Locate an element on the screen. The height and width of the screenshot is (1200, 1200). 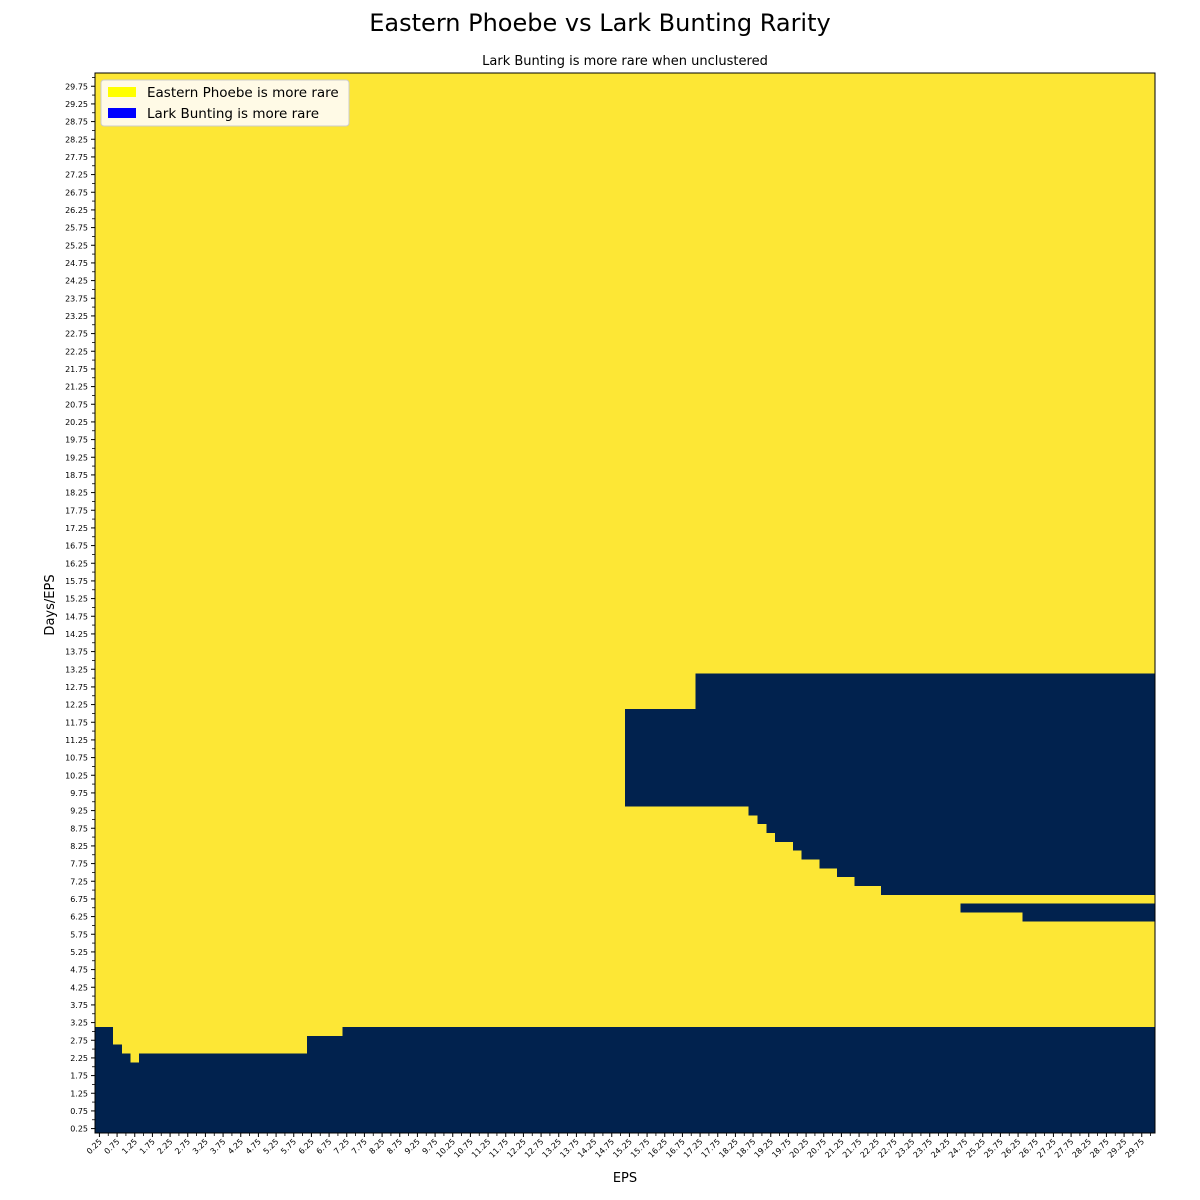
y-tick-label: 6.75 is located at coordinates (79, 899).